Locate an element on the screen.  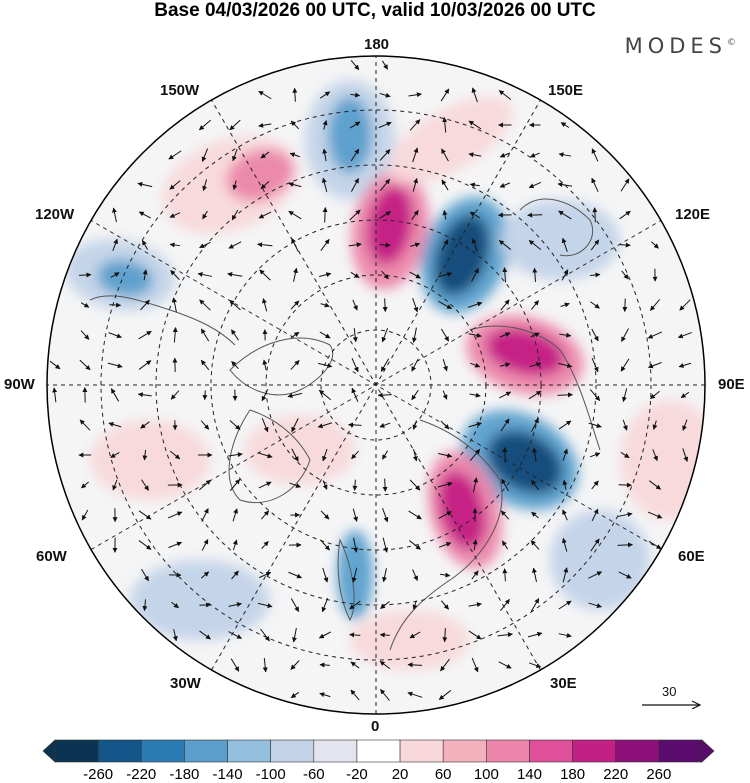
lon-label-60e: 60E is located at coordinates (691, 556).